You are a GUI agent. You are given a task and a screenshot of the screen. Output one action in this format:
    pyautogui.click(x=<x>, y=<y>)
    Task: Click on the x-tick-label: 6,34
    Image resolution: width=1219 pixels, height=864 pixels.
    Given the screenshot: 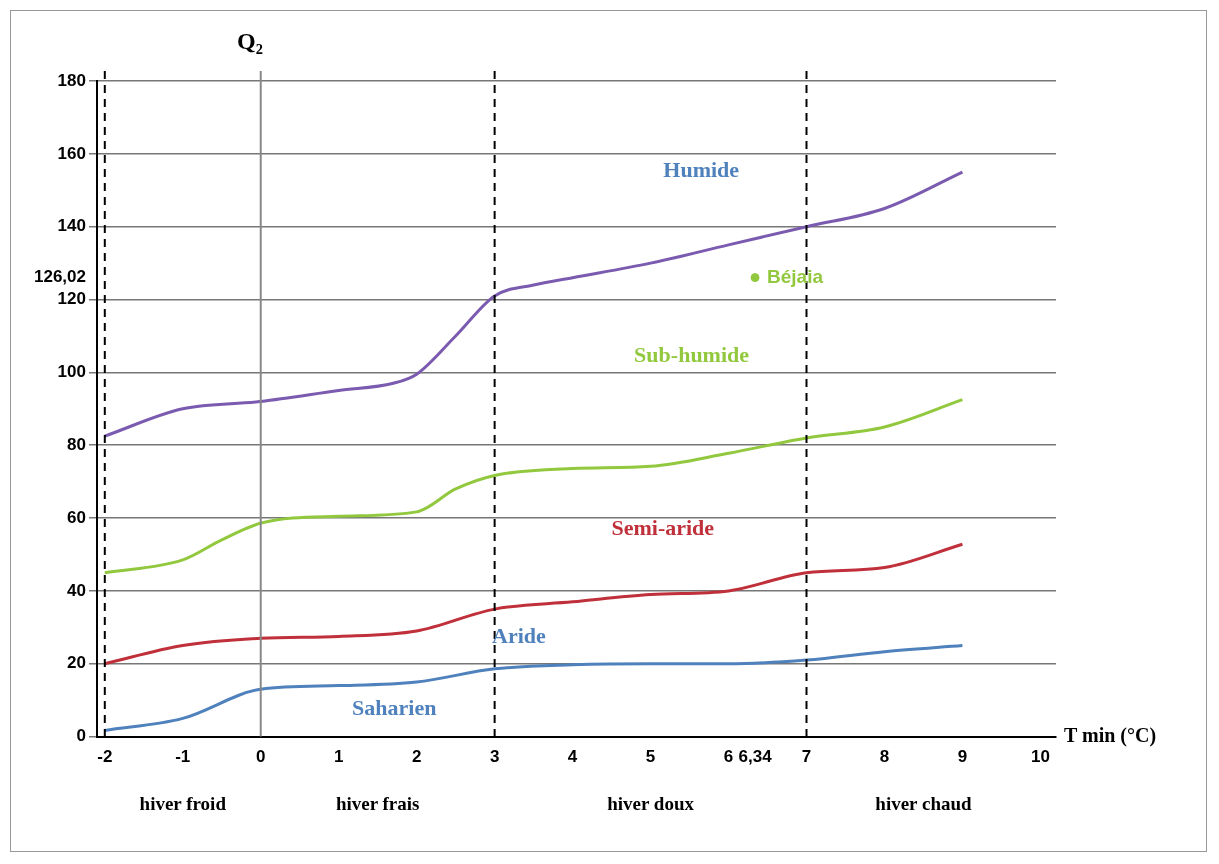 What is the action you would take?
    pyautogui.click(x=755, y=757)
    